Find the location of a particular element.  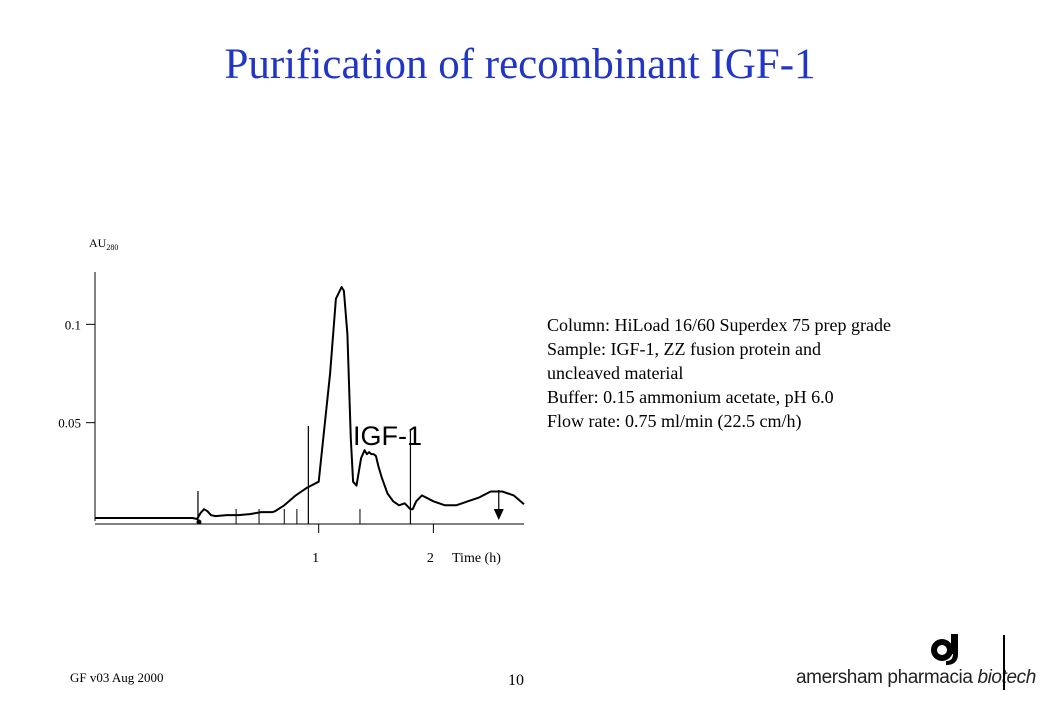

logo-brand: amersham pharmacia is located at coordinates (884, 677).